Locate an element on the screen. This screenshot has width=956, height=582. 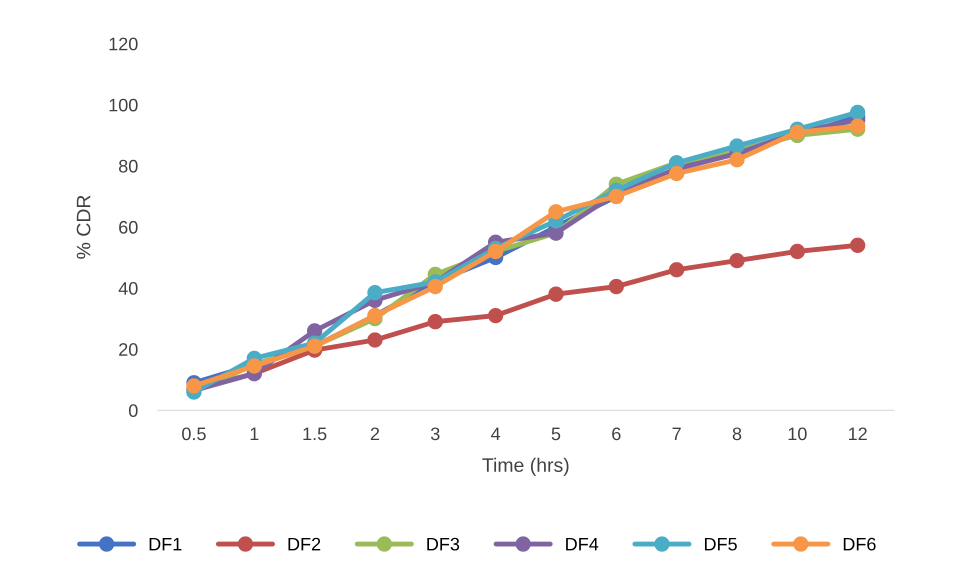
x-tick-label: 10 is located at coordinates (797, 433).